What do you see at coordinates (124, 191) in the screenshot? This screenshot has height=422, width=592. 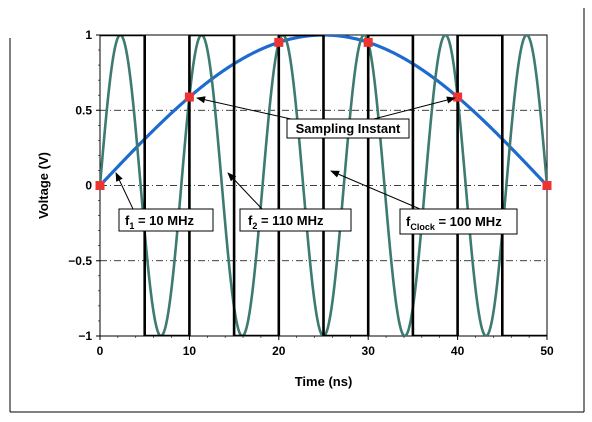 I see `arrow-f1` at bounding box center [124, 191].